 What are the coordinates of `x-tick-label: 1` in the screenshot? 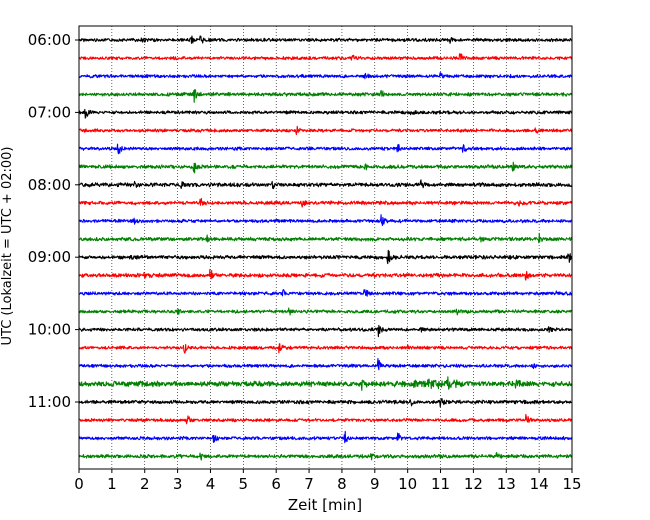 It's located at (112, 484).